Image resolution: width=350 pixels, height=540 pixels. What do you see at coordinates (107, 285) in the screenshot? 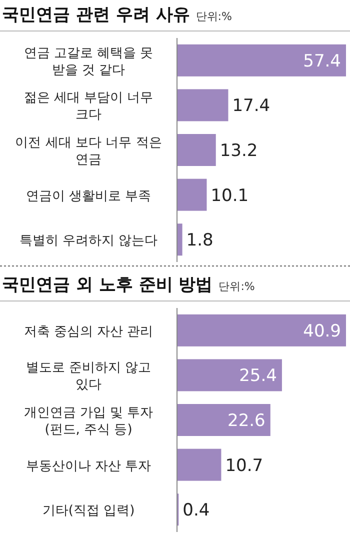
I see `chart-title: 국민연금 외 노후 준비 방법` at bounding box center [107, 285].